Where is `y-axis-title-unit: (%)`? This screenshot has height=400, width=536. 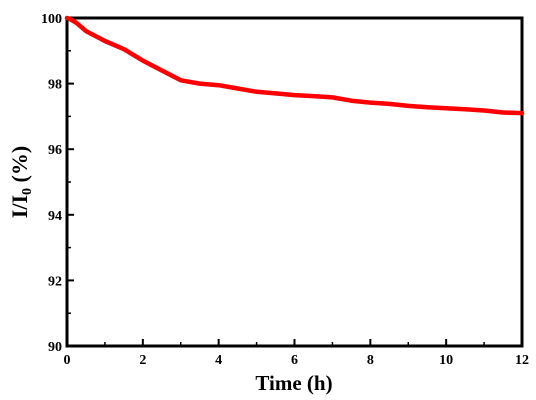
y-axis-title-unit: (%) is located at coordinates (19, 167).